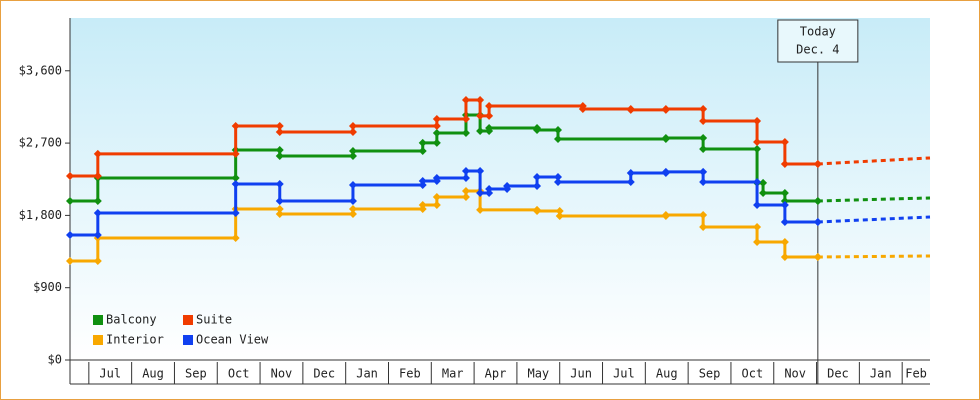  I want to click on x-tick-label: May, so click(538, 374).